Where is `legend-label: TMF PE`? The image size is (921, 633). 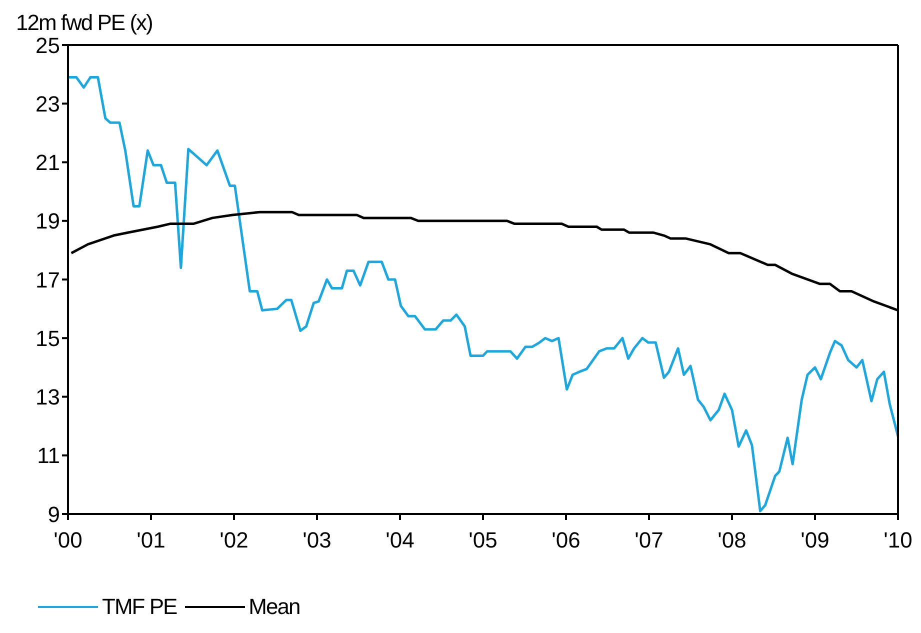 legend-label: TMF PE is located at coordinates (139, 607).